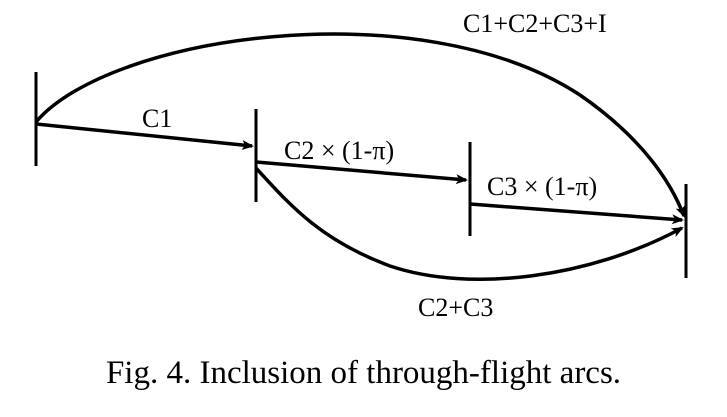 Image resolution: width=727 pixels, height=417 pixels. I want to click on label-arc-c1: C1, so click(157, 118).